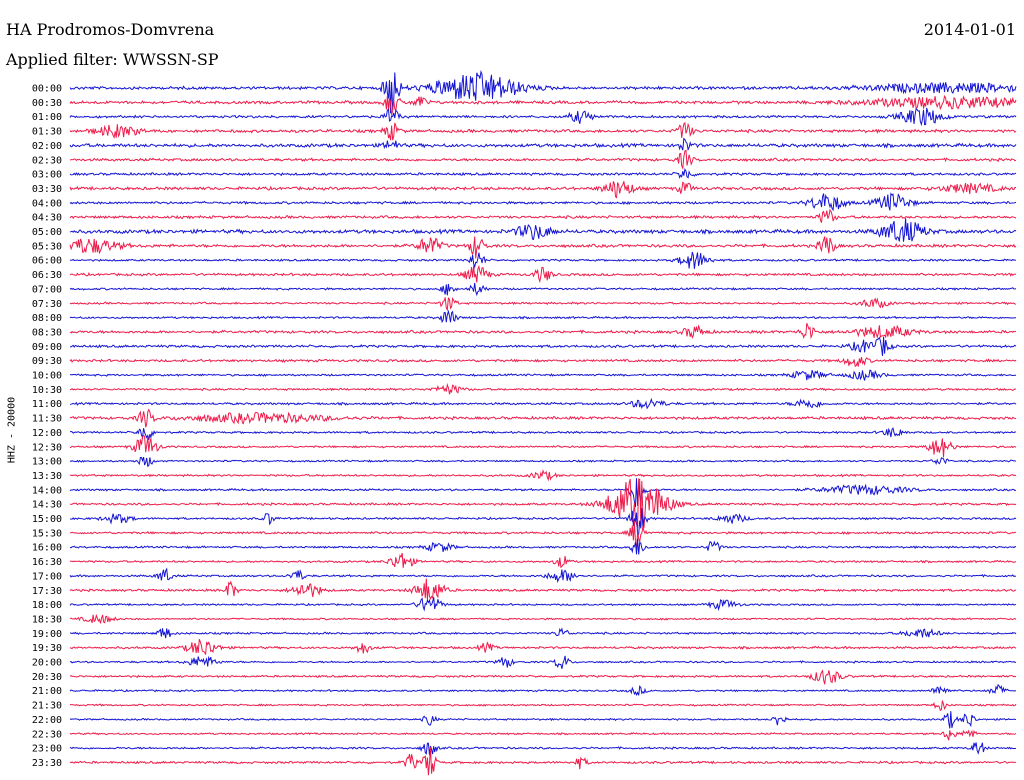 Image resolution: width=1024 pixels, height=780 pixels. What do you see at coordinates (47, 175) in the screenshot?
I see `time-label-0300: 03:00` at bounding box center [47, 175].